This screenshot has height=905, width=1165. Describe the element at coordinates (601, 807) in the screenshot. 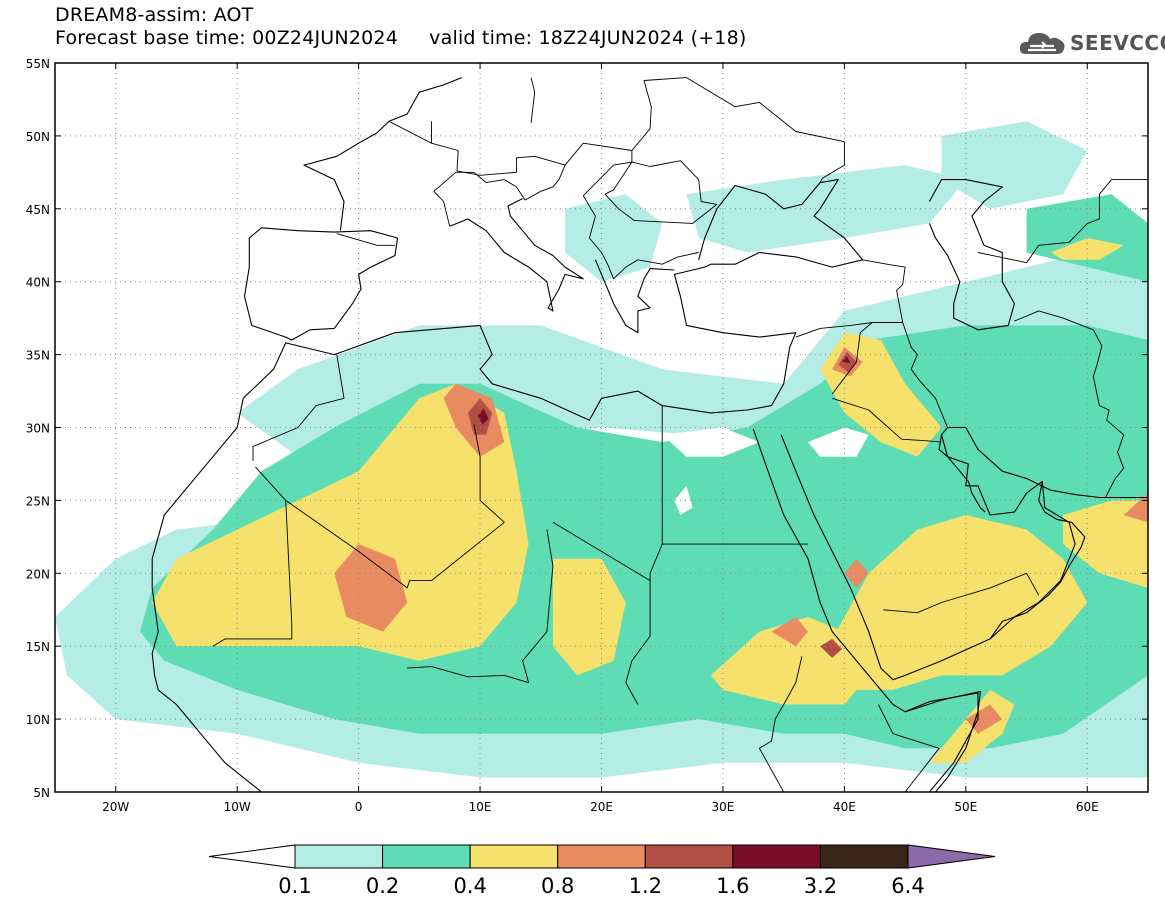

I see `lon-tick-label: 20E` at that location.